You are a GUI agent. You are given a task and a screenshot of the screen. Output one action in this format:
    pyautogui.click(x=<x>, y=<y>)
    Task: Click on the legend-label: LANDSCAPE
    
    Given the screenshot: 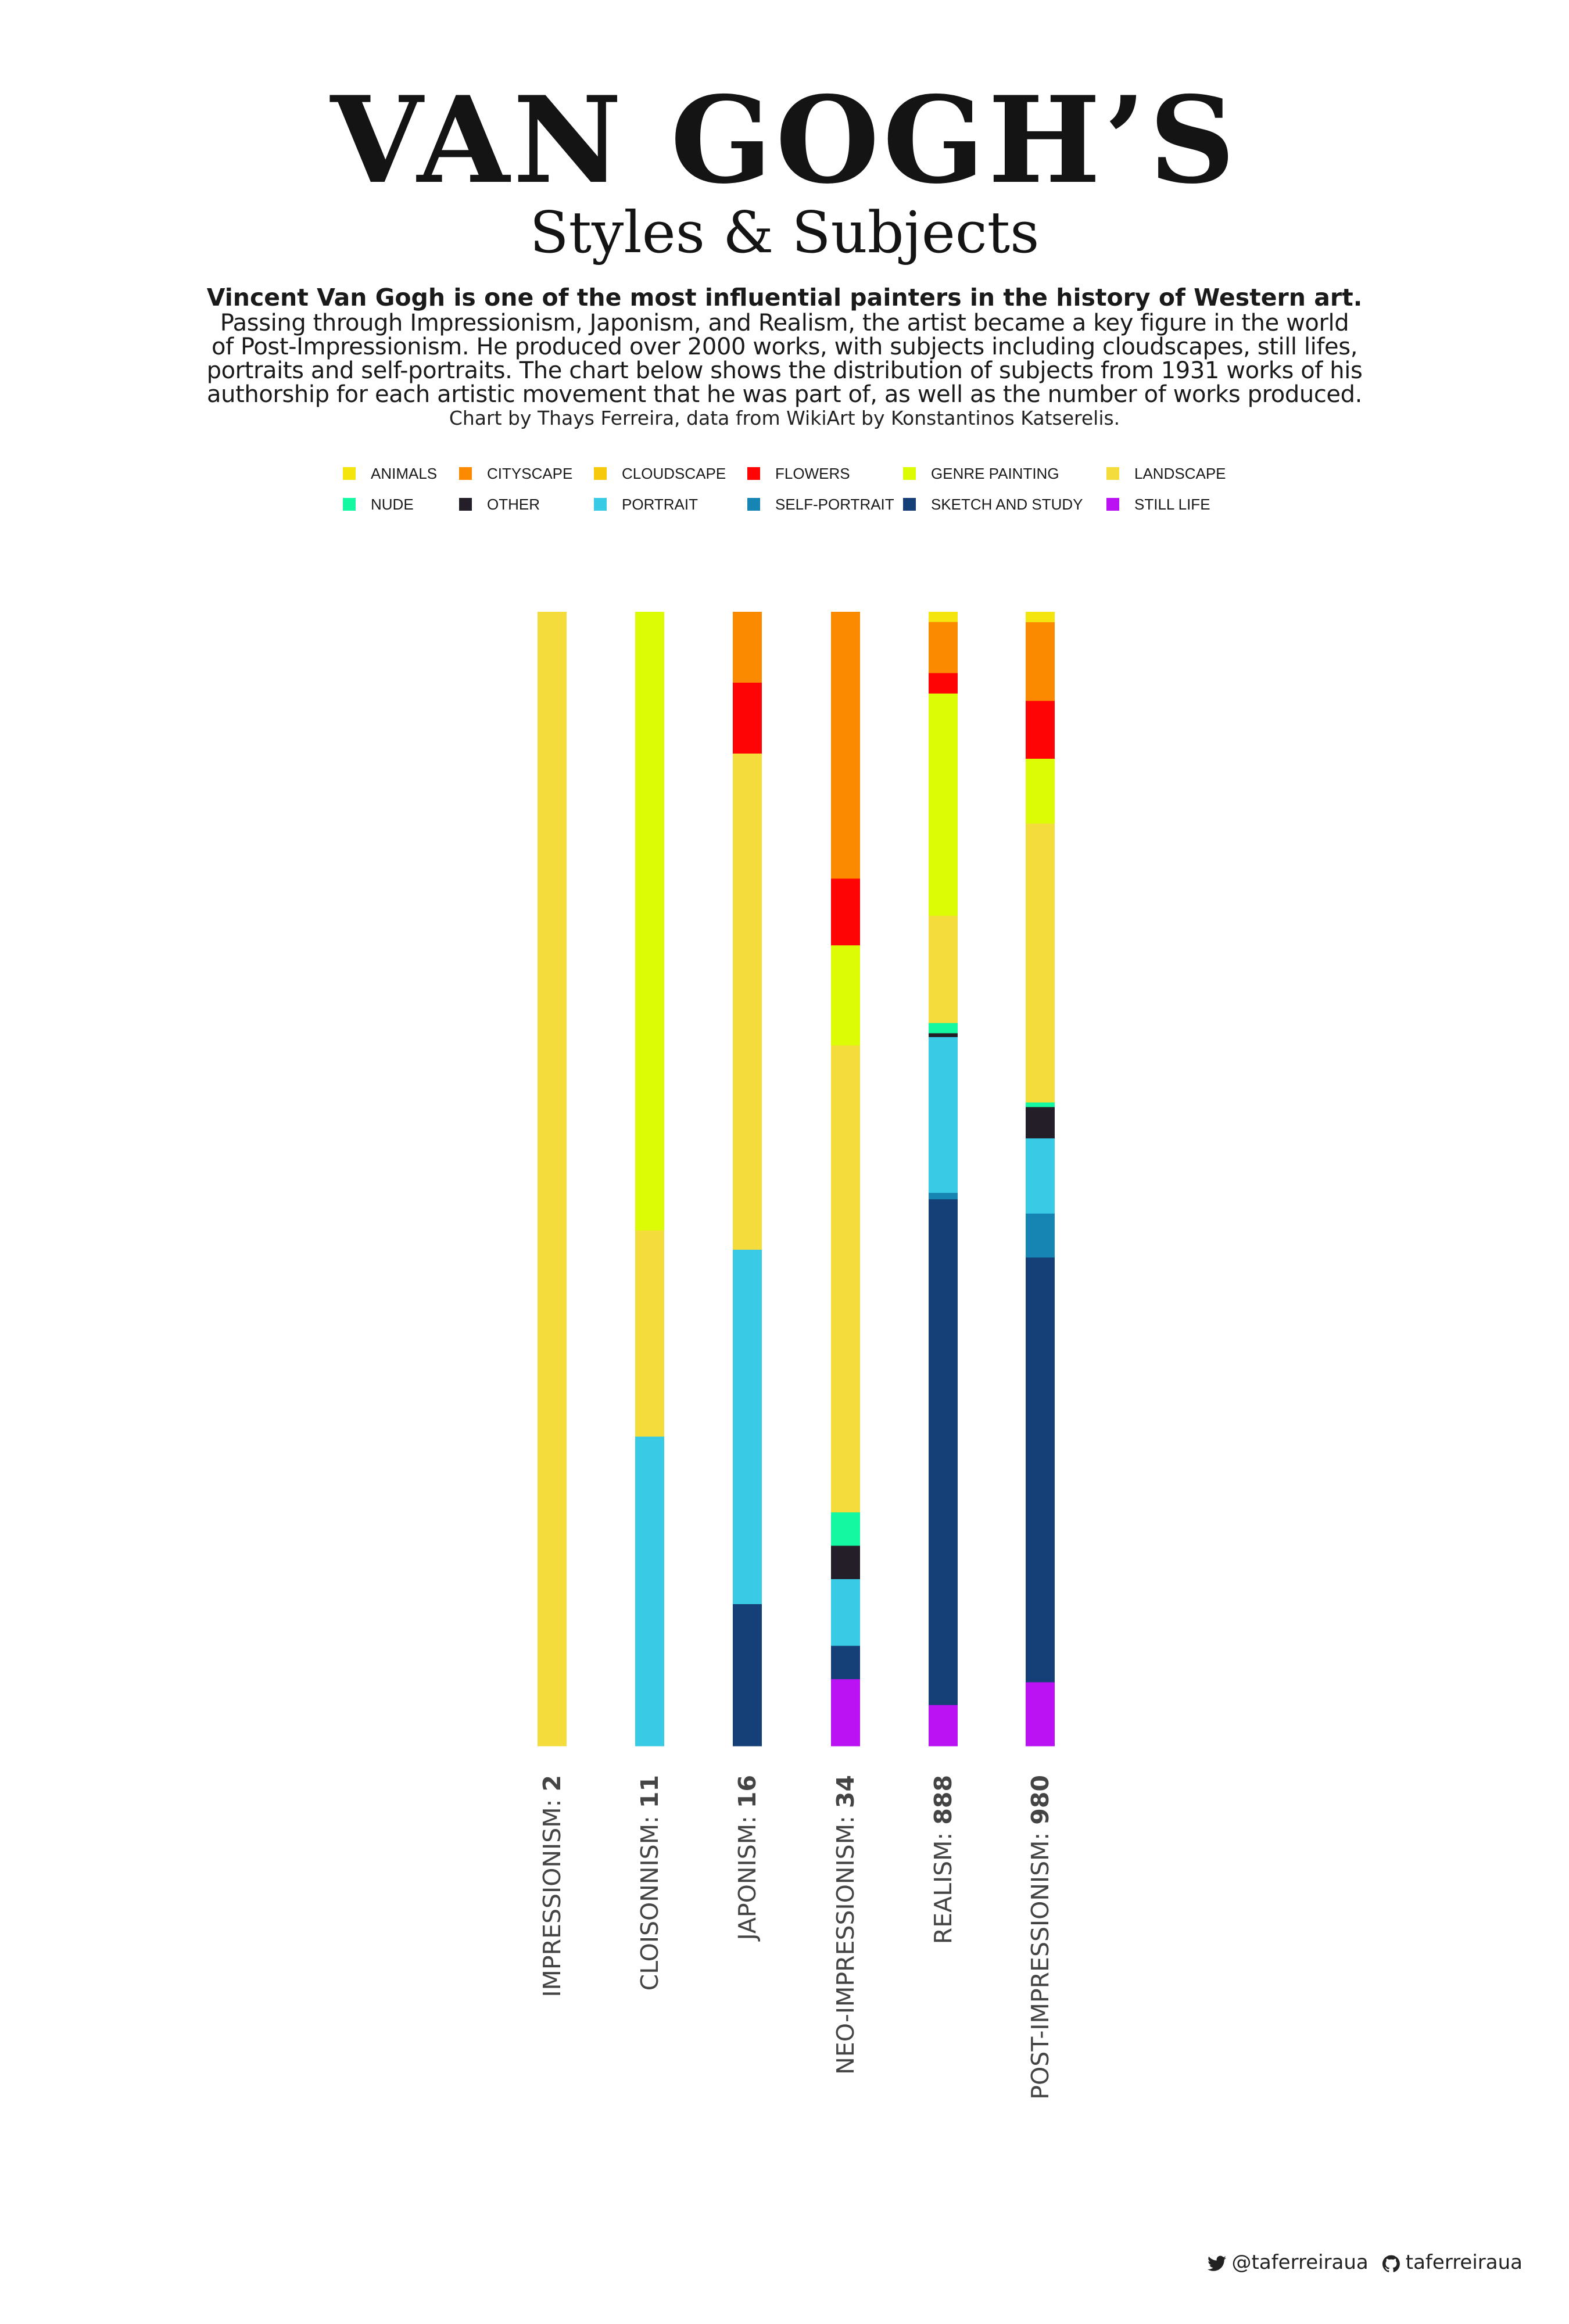 What is the action you would take?
    pyautogui.click(x=1180, y=473)
    